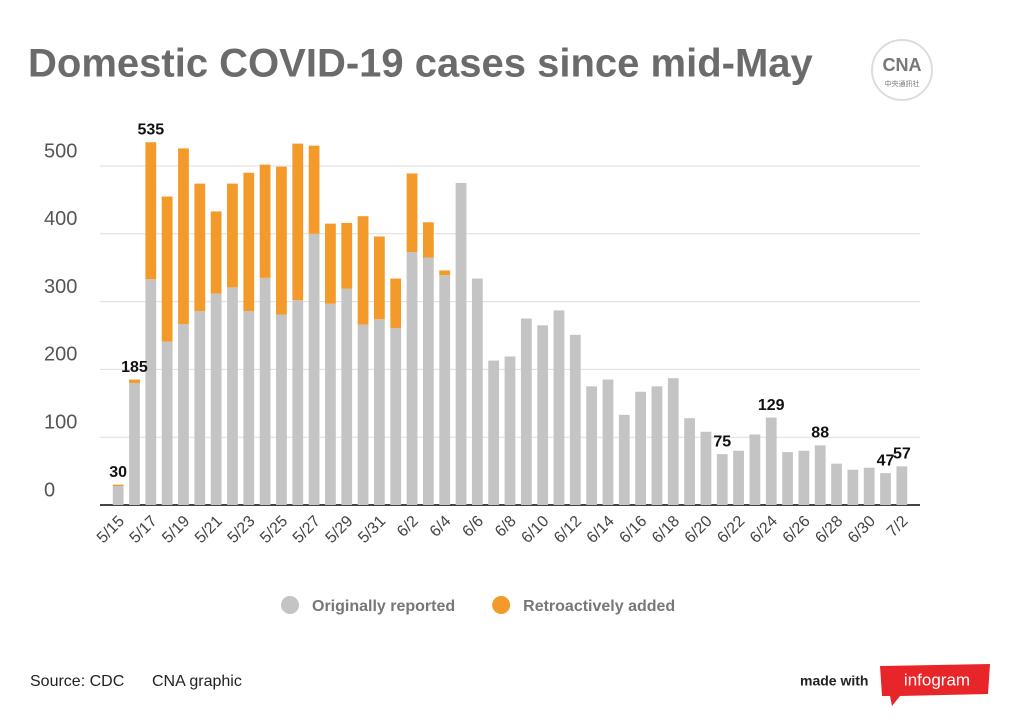  I want to click on x-tick-label: 6/30, so click(862, 530).